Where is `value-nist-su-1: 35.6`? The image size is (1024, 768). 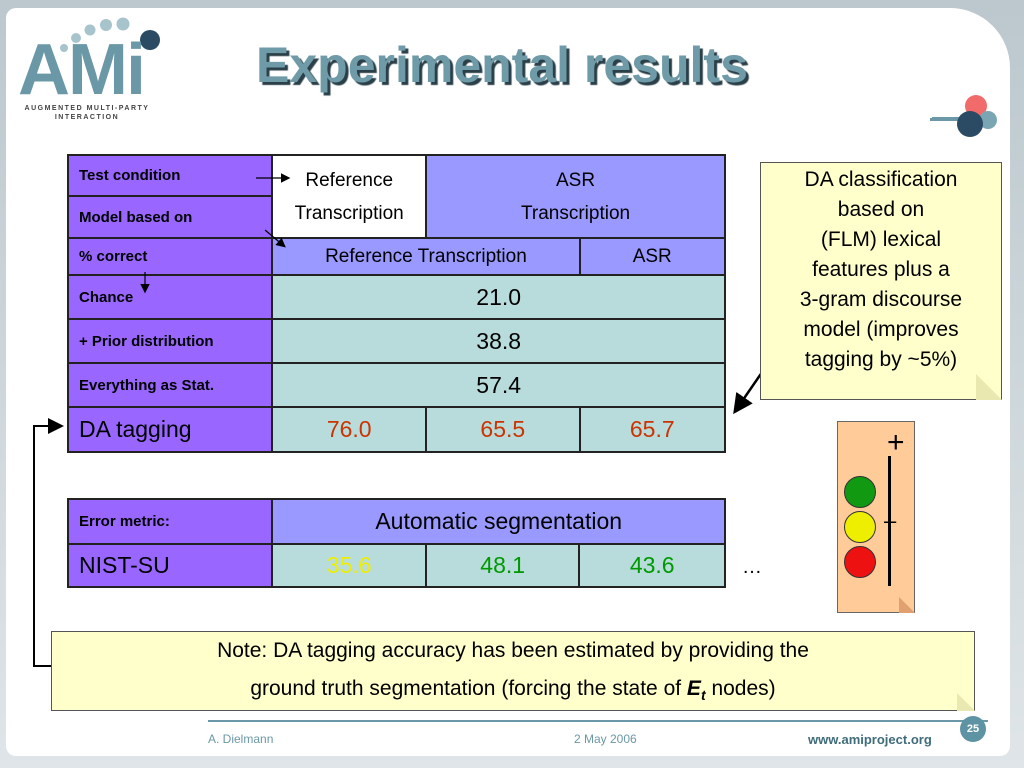
value-nist-su-1: 35.6 is located at coordinates (349, 565).